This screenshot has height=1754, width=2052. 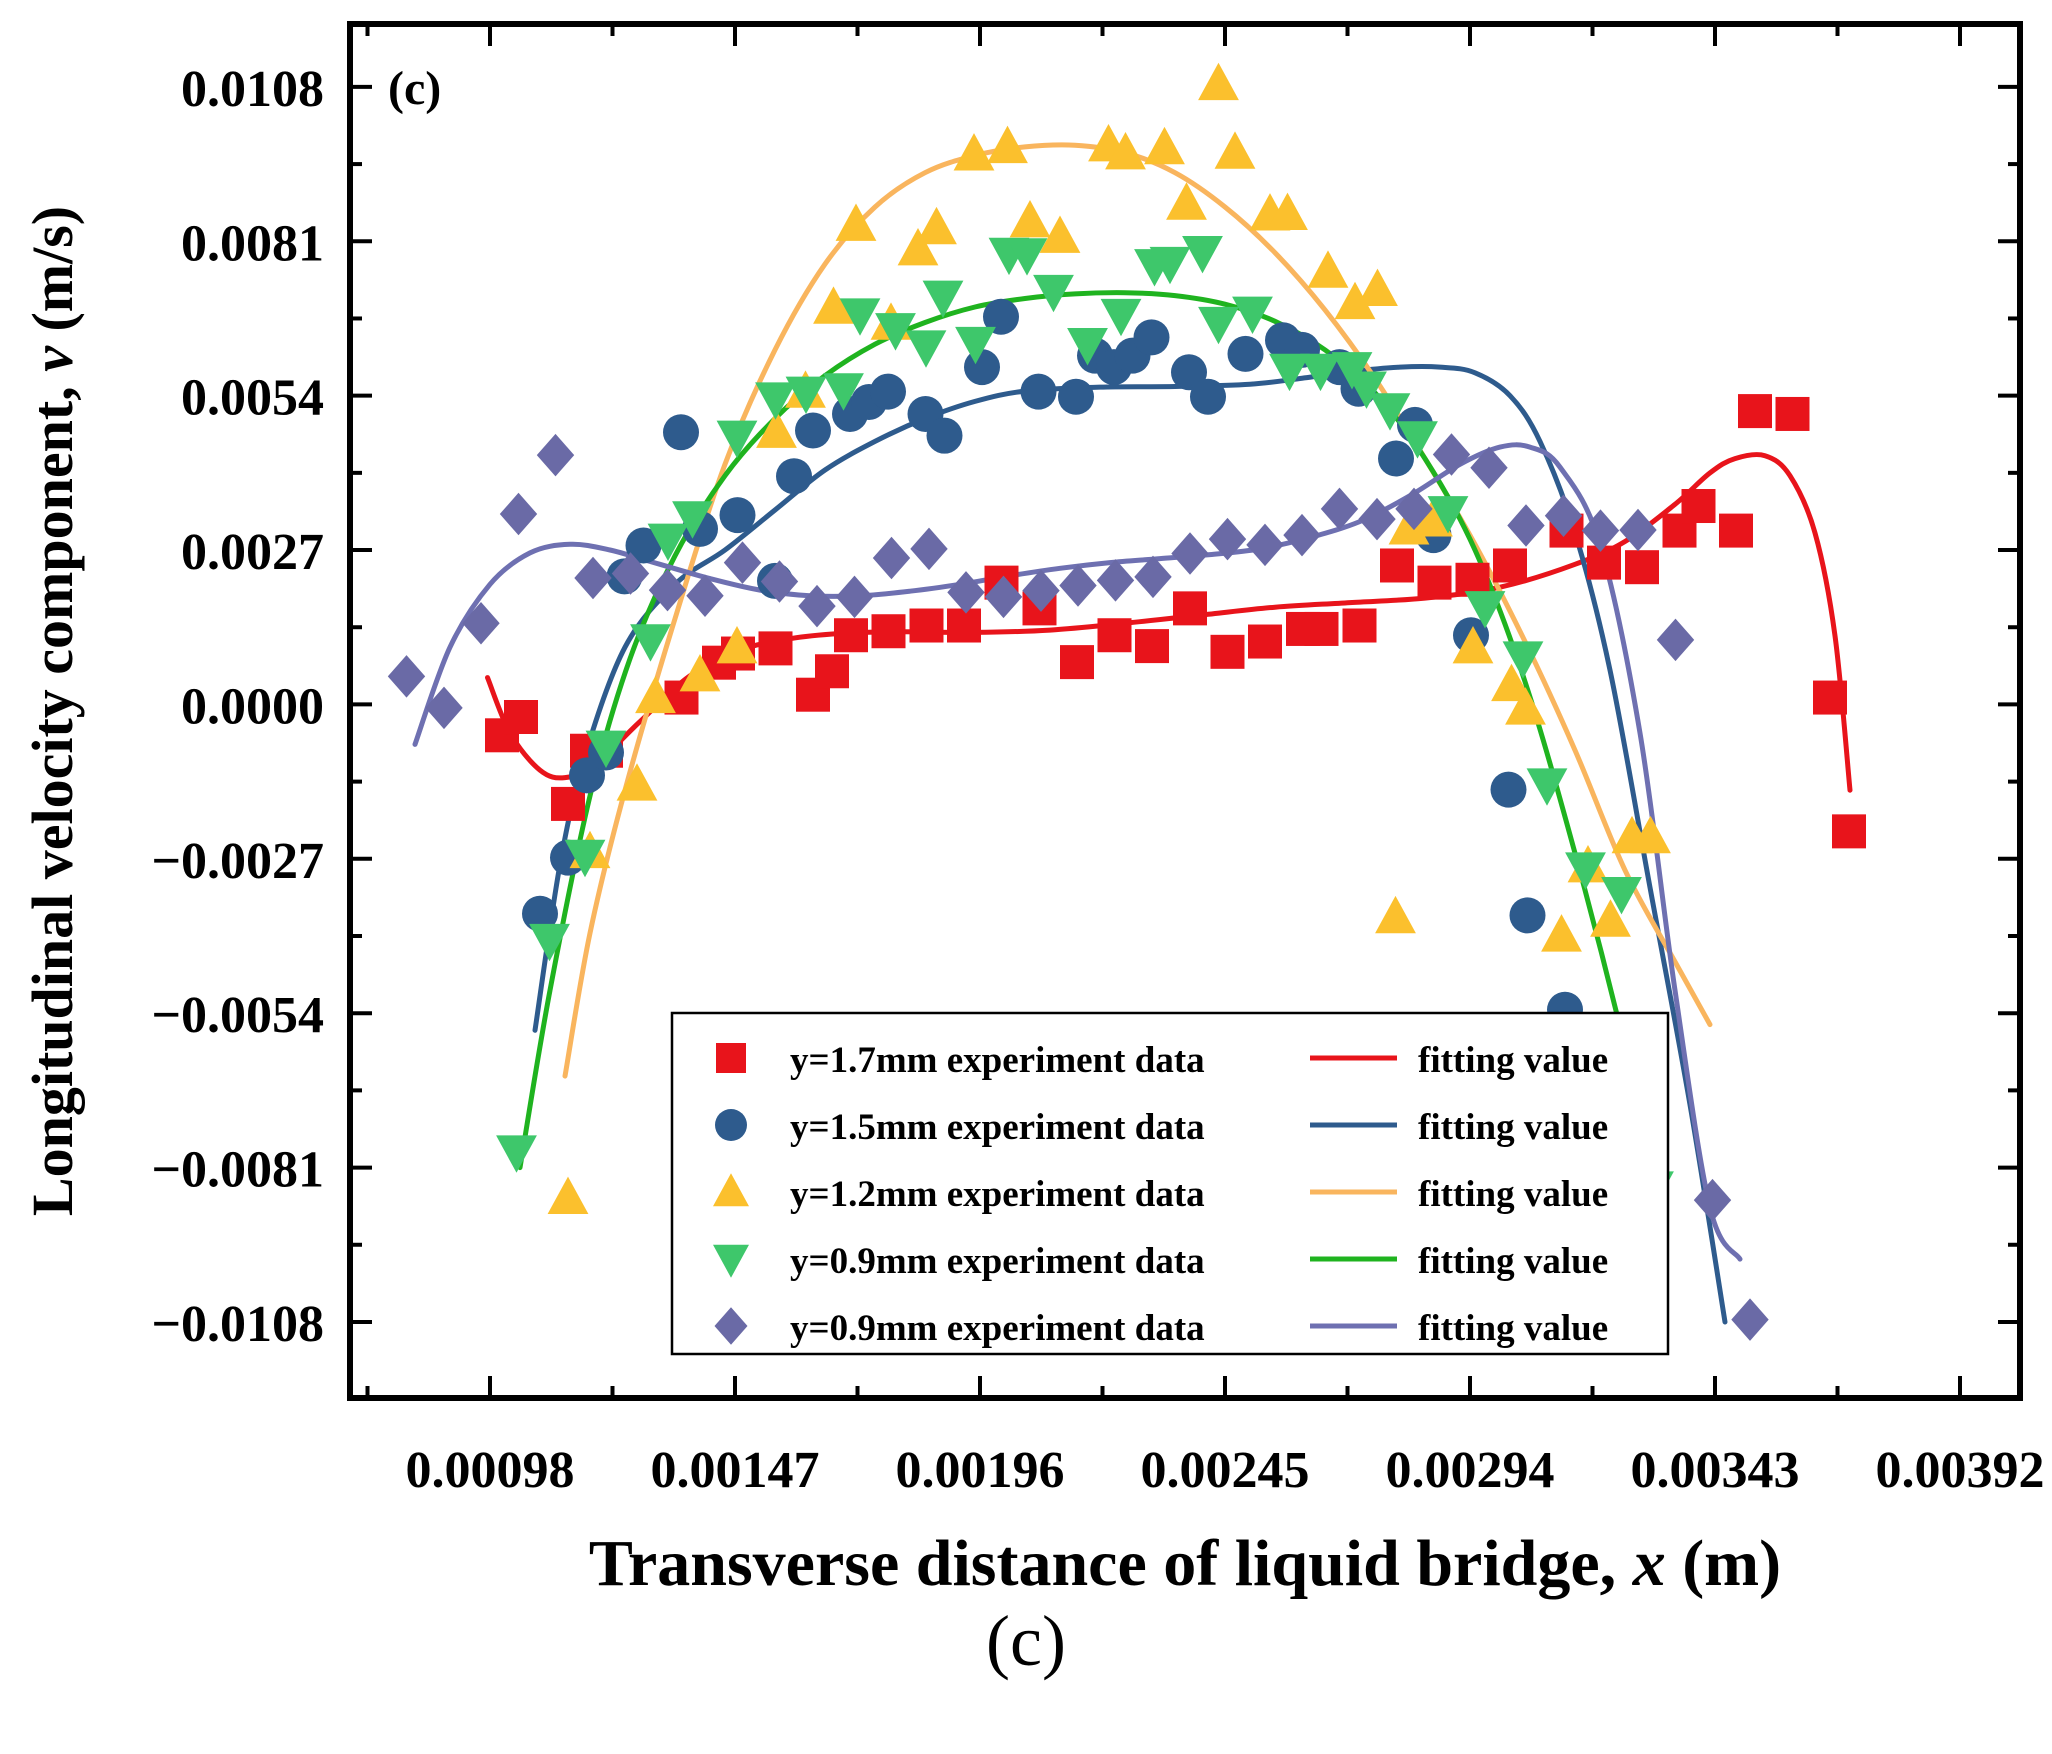 What do you see at coordinates (980, 1470) in the screenshot?
I see `x-tick-label: 0.00196` at bounding box center [980, 1470].